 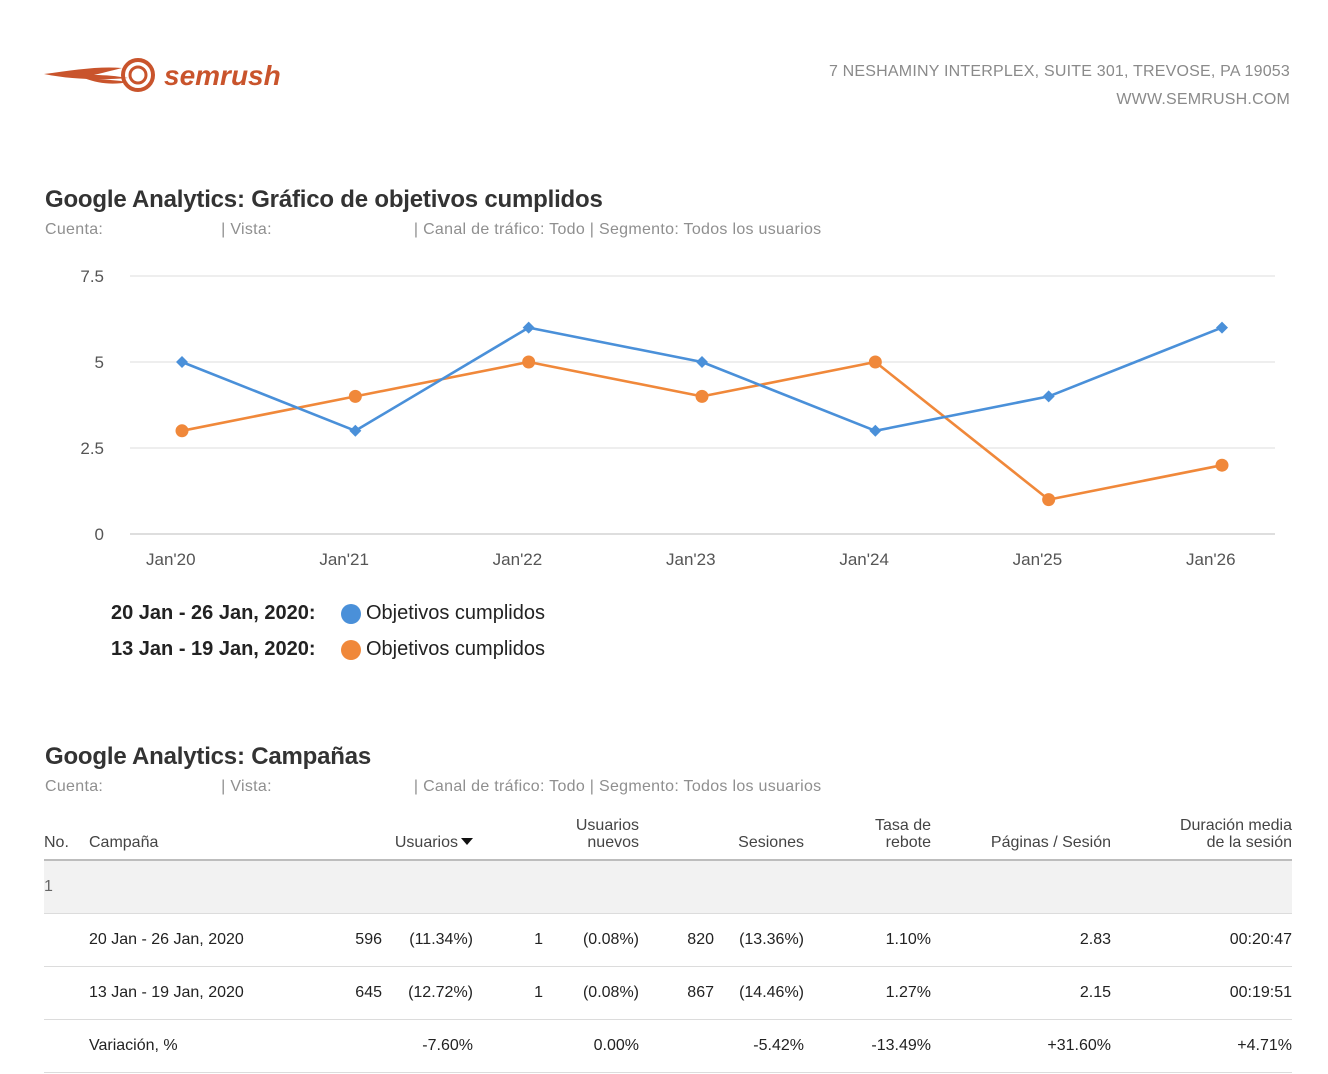 I want to click on col-new-users: Usuarios nuevos, so click(x=556, y=834).